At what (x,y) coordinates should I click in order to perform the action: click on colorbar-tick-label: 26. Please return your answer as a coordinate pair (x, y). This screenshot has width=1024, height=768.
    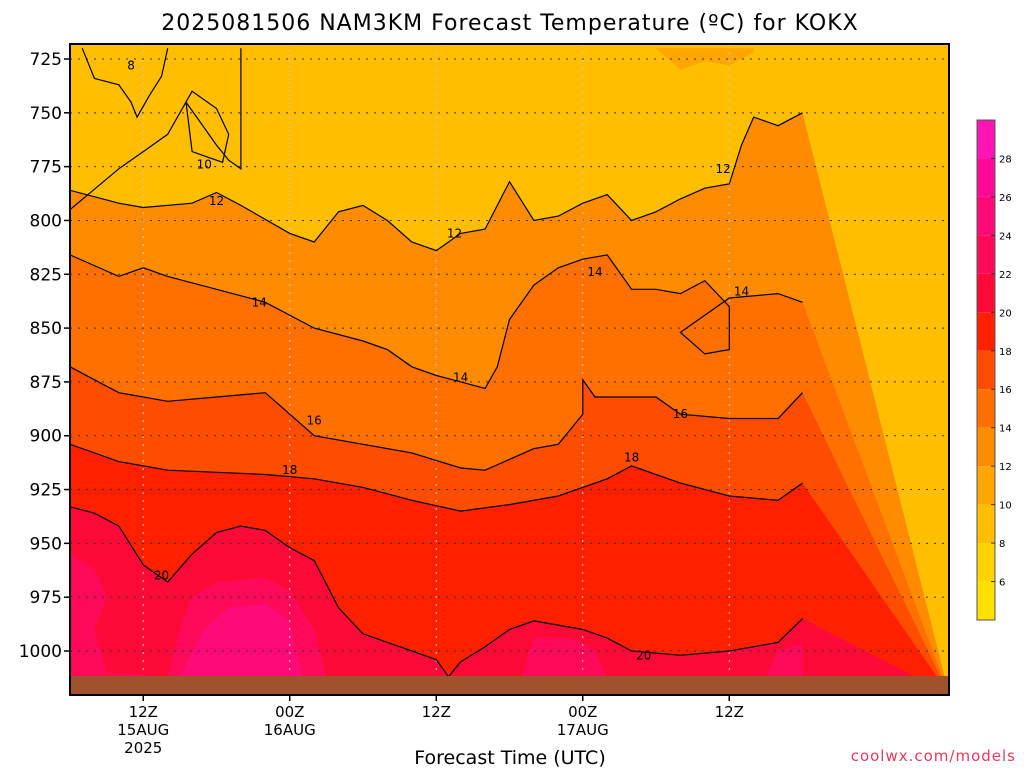
    Looking at the image, I should click on (1005, 198).